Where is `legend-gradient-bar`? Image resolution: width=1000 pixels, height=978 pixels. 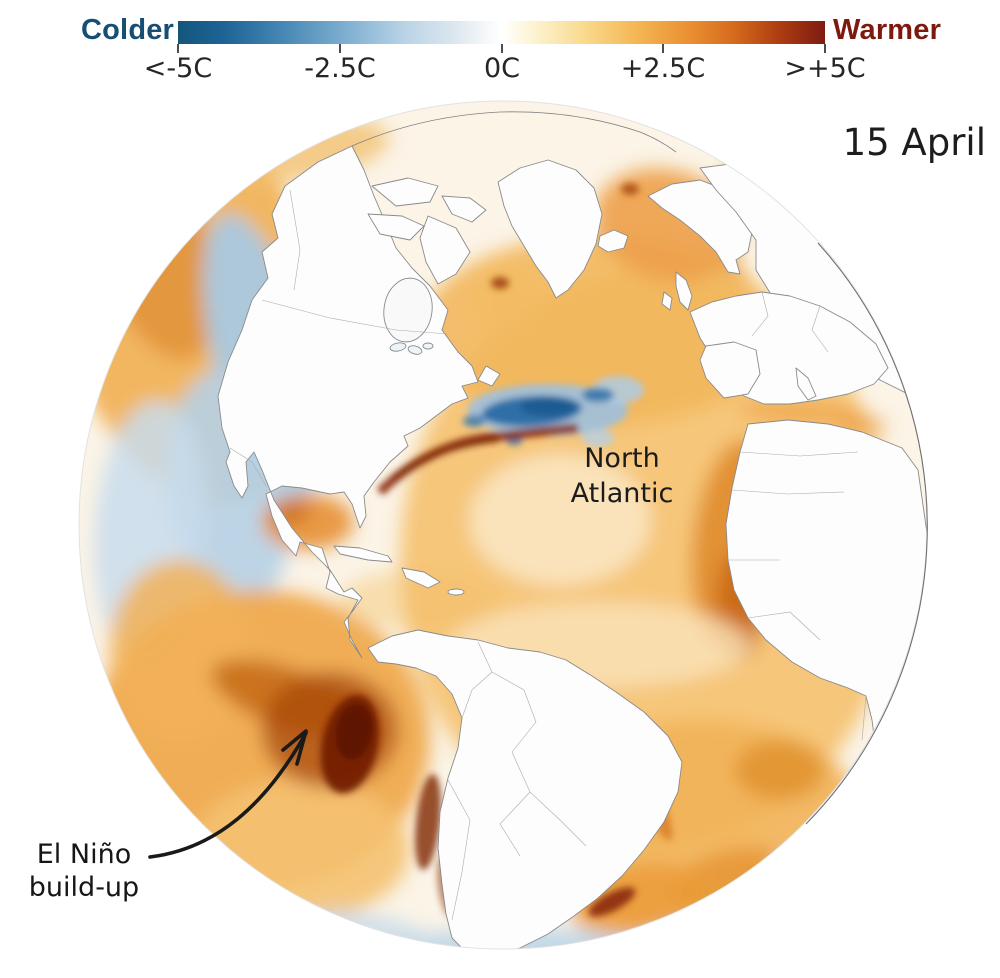 legend-gradient-bar is located at coordinates (501, 32).